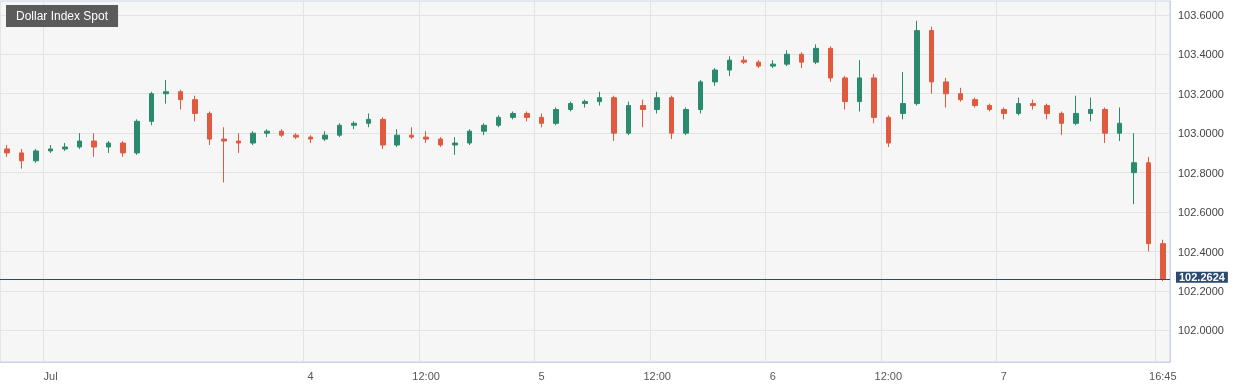 Image resolution: width=1244 pixels, height=385 pixels. I want to click on x-tick-label: Jul, so click(50, 375).